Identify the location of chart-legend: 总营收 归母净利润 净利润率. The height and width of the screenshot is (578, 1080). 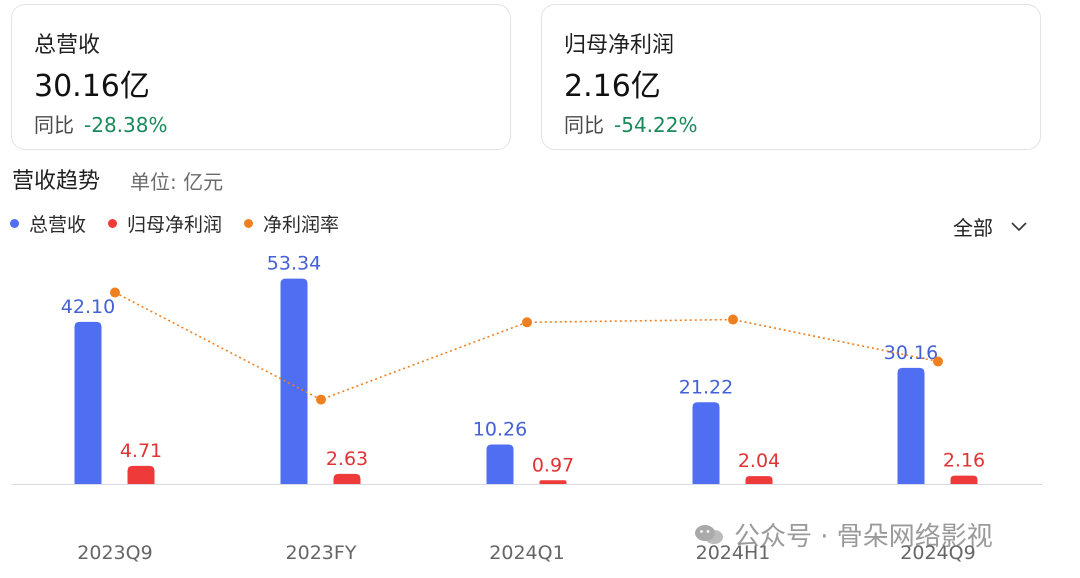
(185, 223).